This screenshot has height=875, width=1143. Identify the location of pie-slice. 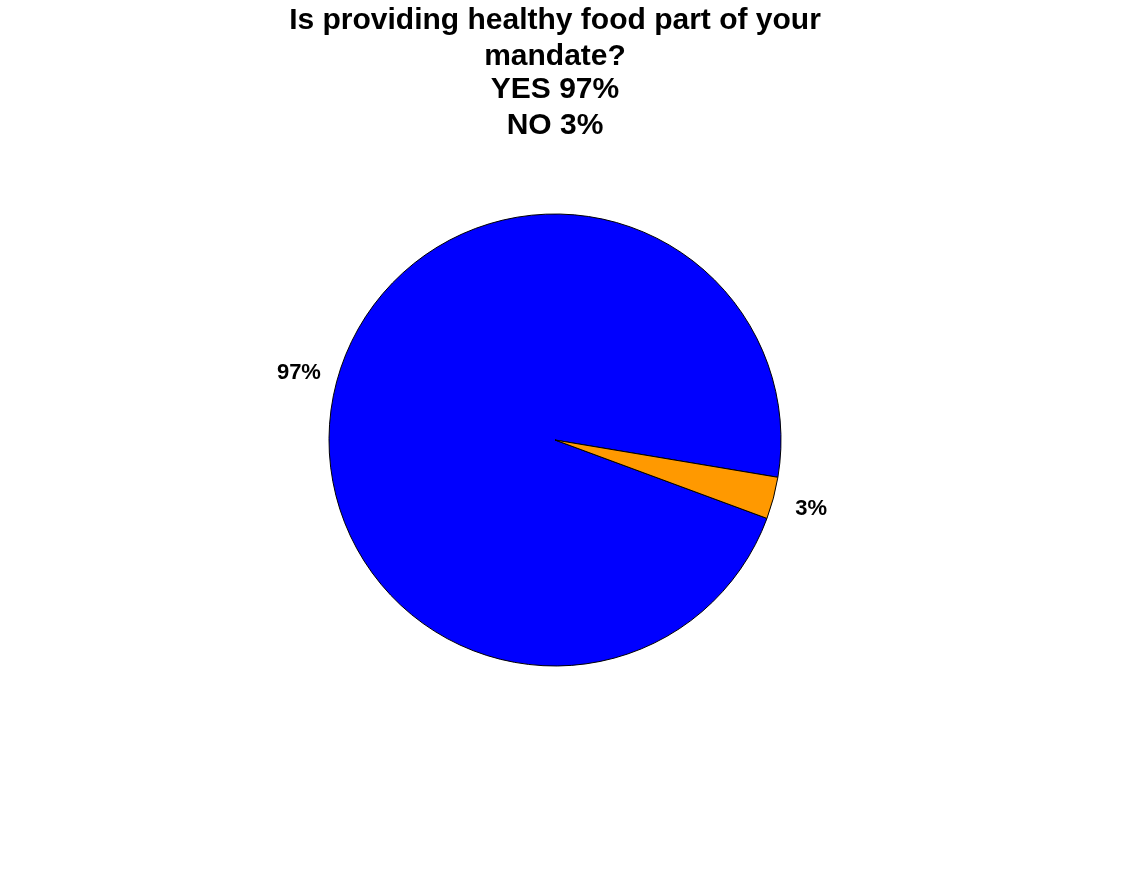
(666, 479).